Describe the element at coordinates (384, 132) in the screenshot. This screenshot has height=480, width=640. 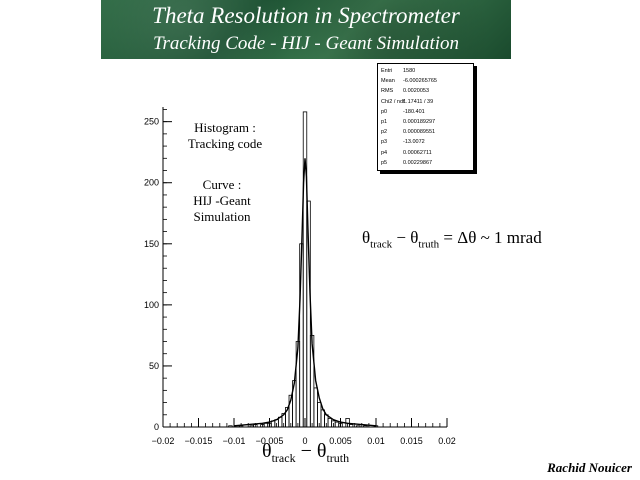
I see `stats-key: p2` at that location.